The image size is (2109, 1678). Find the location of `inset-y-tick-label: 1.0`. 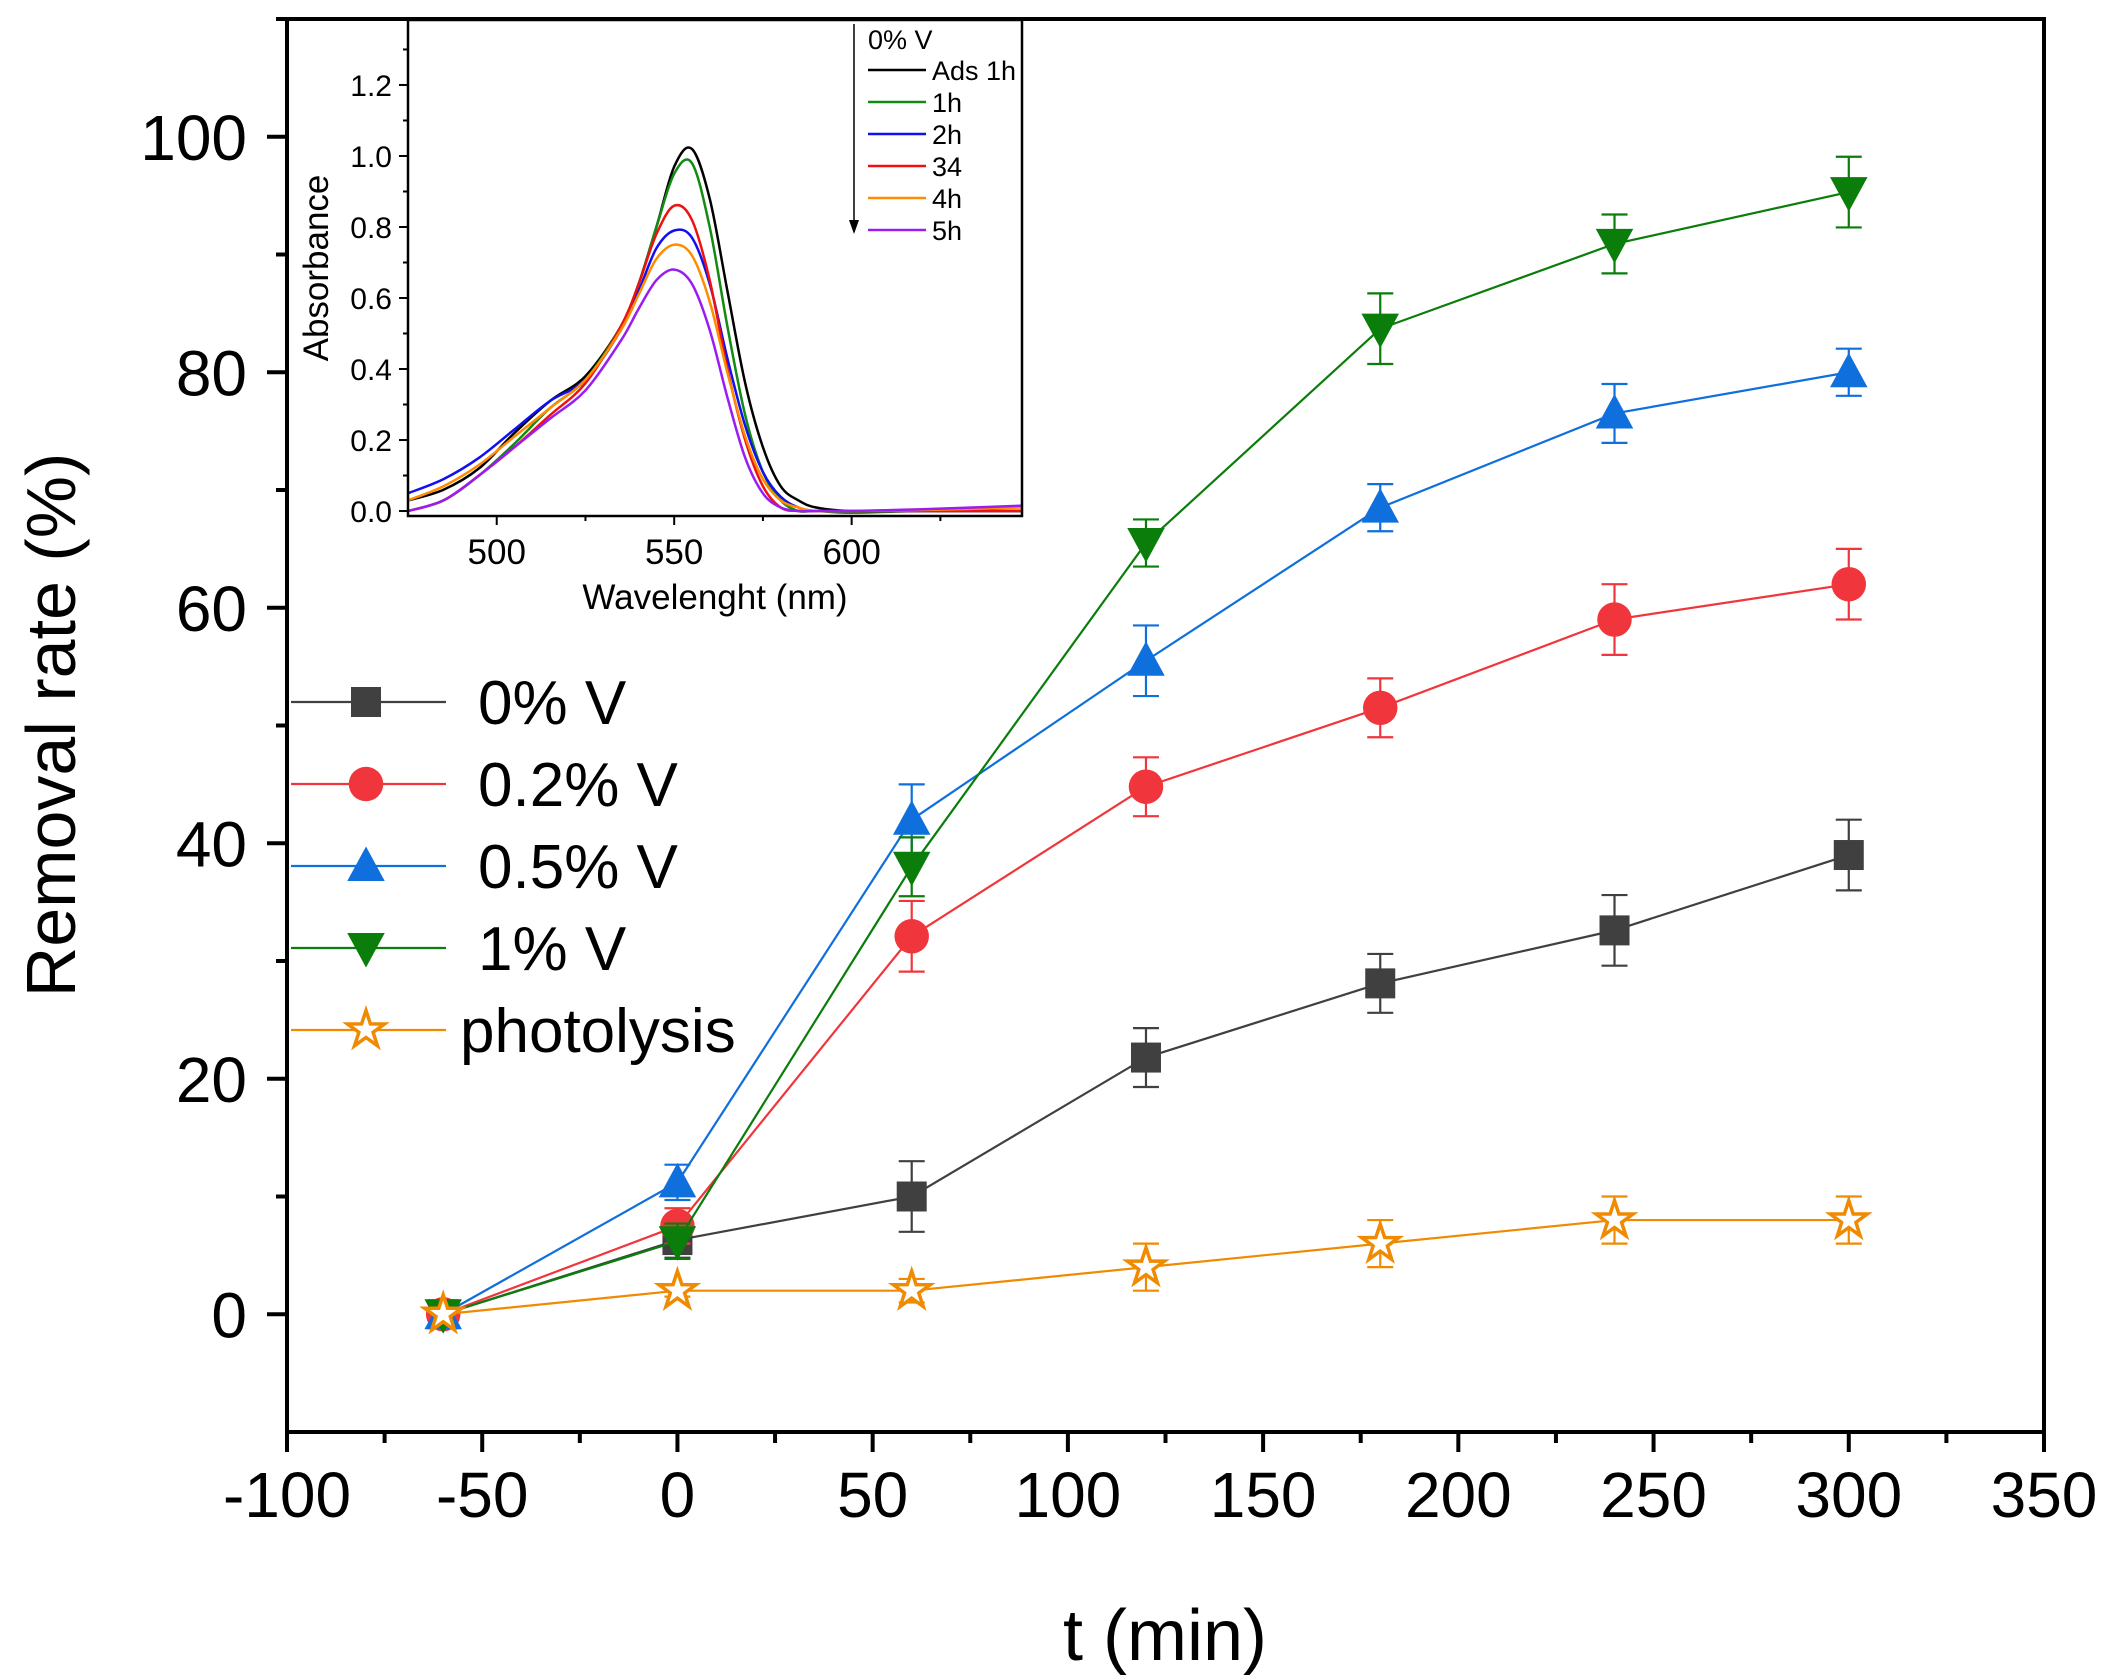

inset-y-tick-label: 1.0 is located at coordinates (371, 157).